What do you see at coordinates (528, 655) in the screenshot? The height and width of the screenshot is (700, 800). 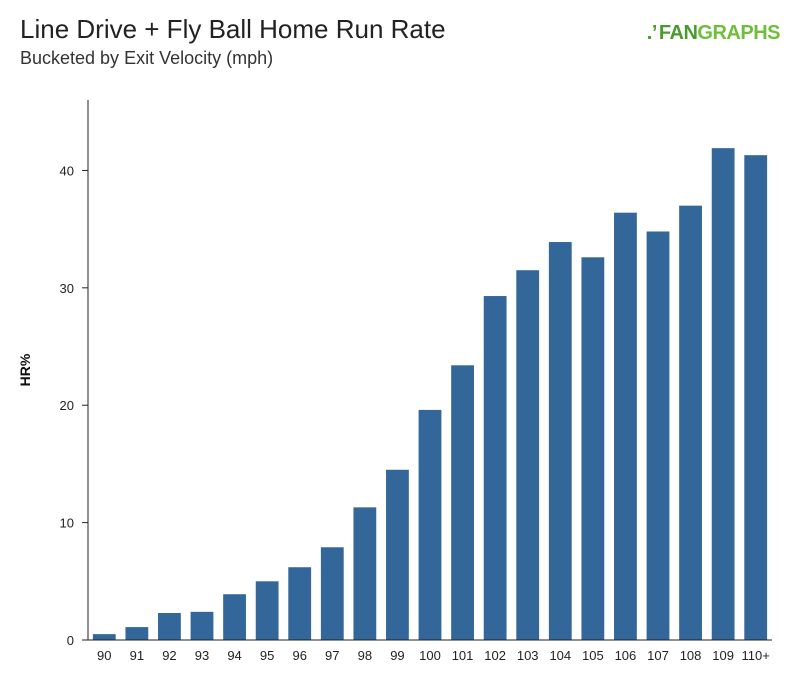 I see `x-tick-label: 103` at bounding box center [528, 655].